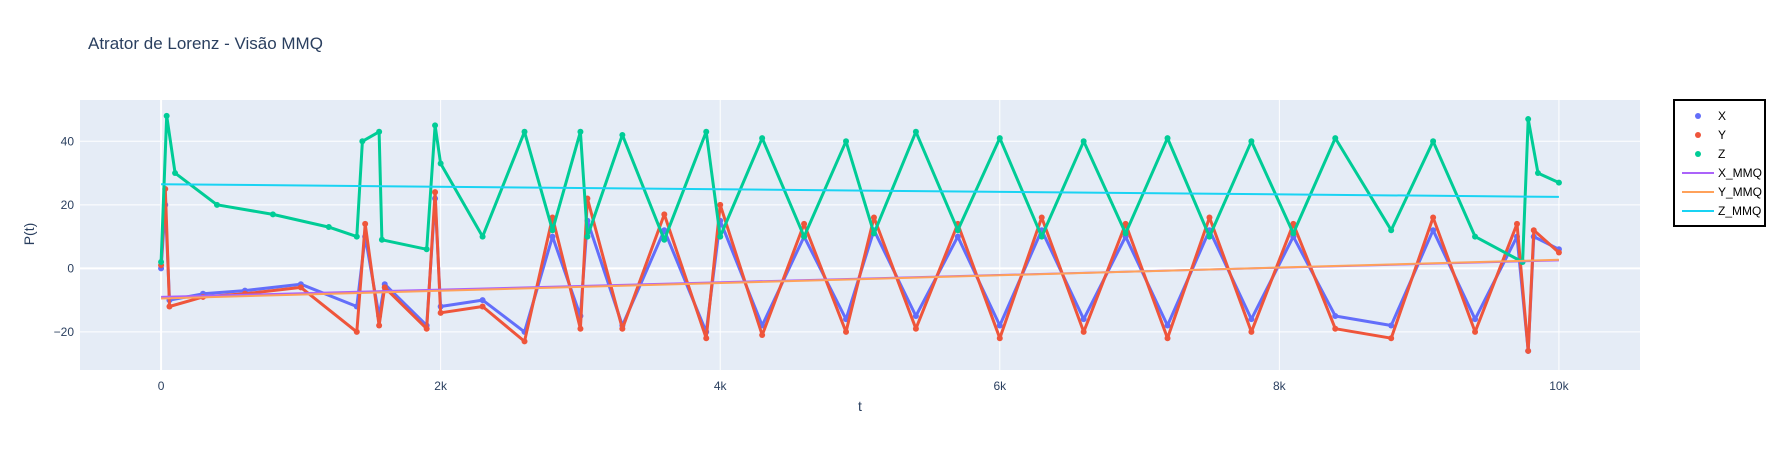 The image size is (1778, 450). What do you see at coordinates (1280, 386) in the screenshot?
I see `x-tick-label: 8k` at bounding box center [1280, 386].